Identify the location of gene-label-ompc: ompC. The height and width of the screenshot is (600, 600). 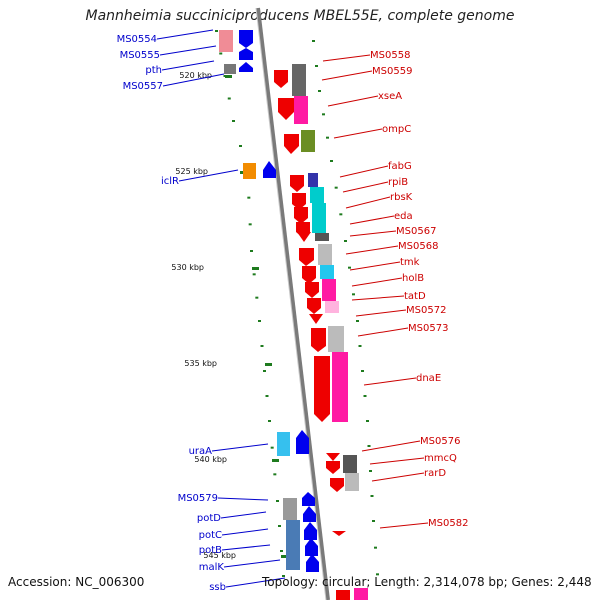
(396, 129).